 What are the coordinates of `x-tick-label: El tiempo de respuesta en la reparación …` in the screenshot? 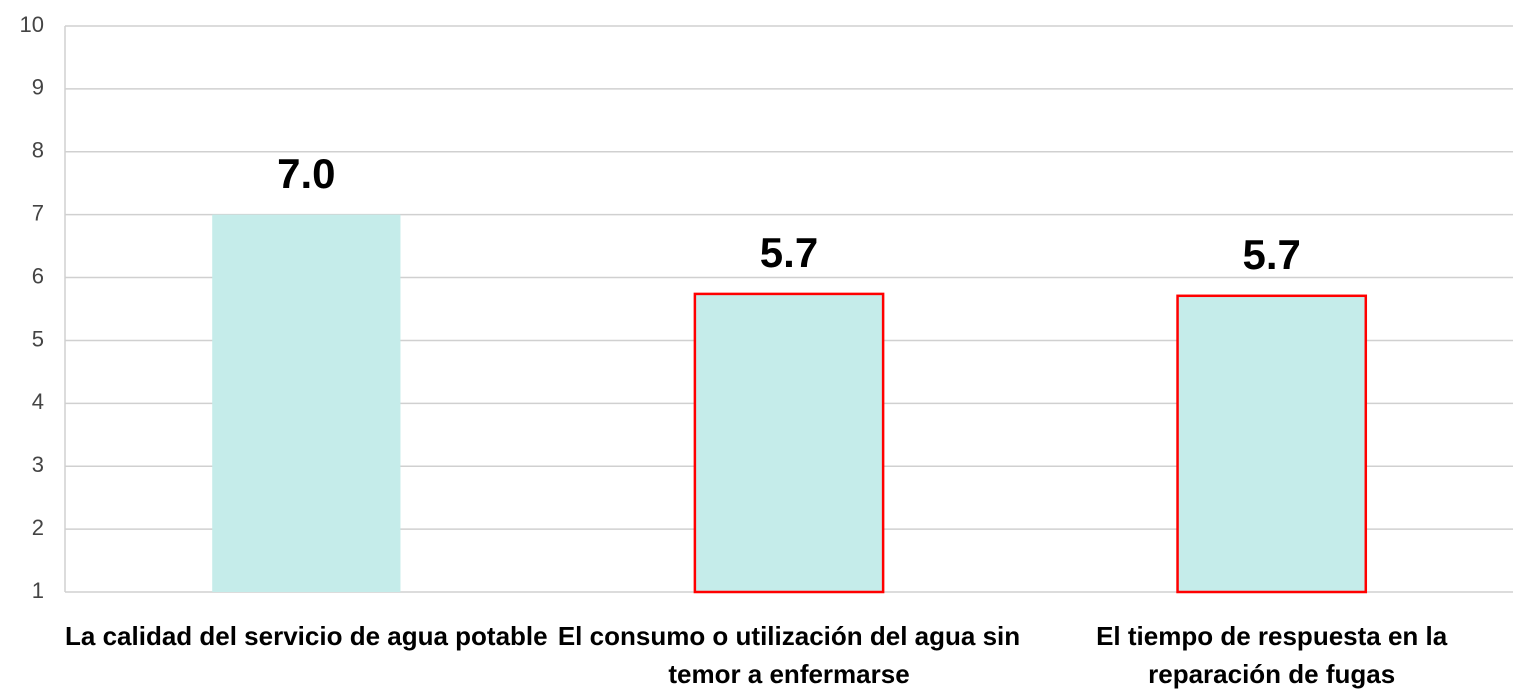 It's located at (1272, 655).